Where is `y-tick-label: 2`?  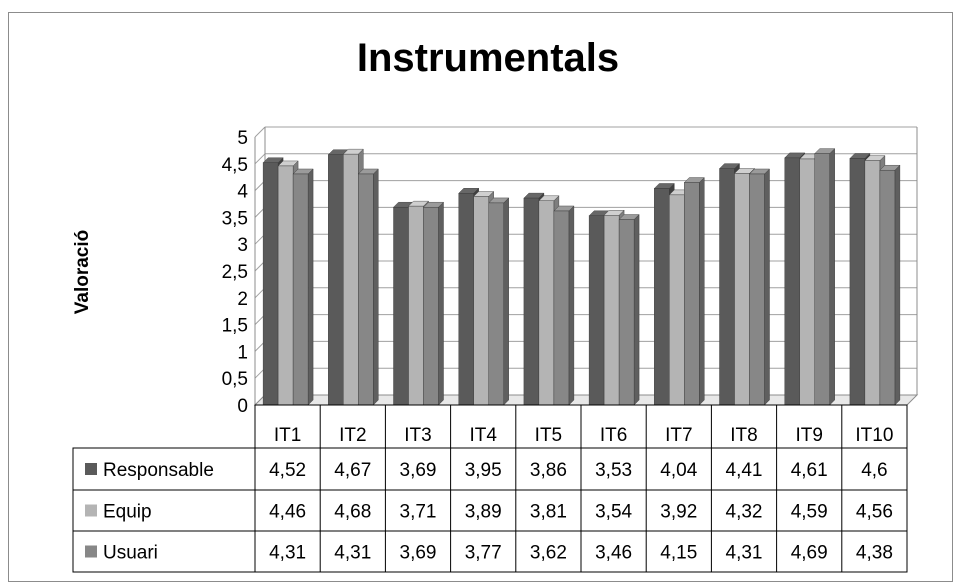
y-tick-label: 2 is located at coordinates (242, 299).